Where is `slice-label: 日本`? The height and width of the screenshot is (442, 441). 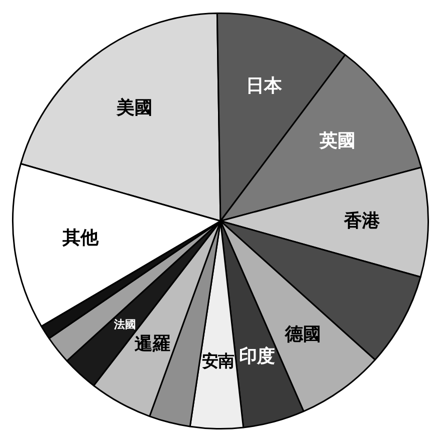 slice-label: 日本 is located at coordinates (265, 85).